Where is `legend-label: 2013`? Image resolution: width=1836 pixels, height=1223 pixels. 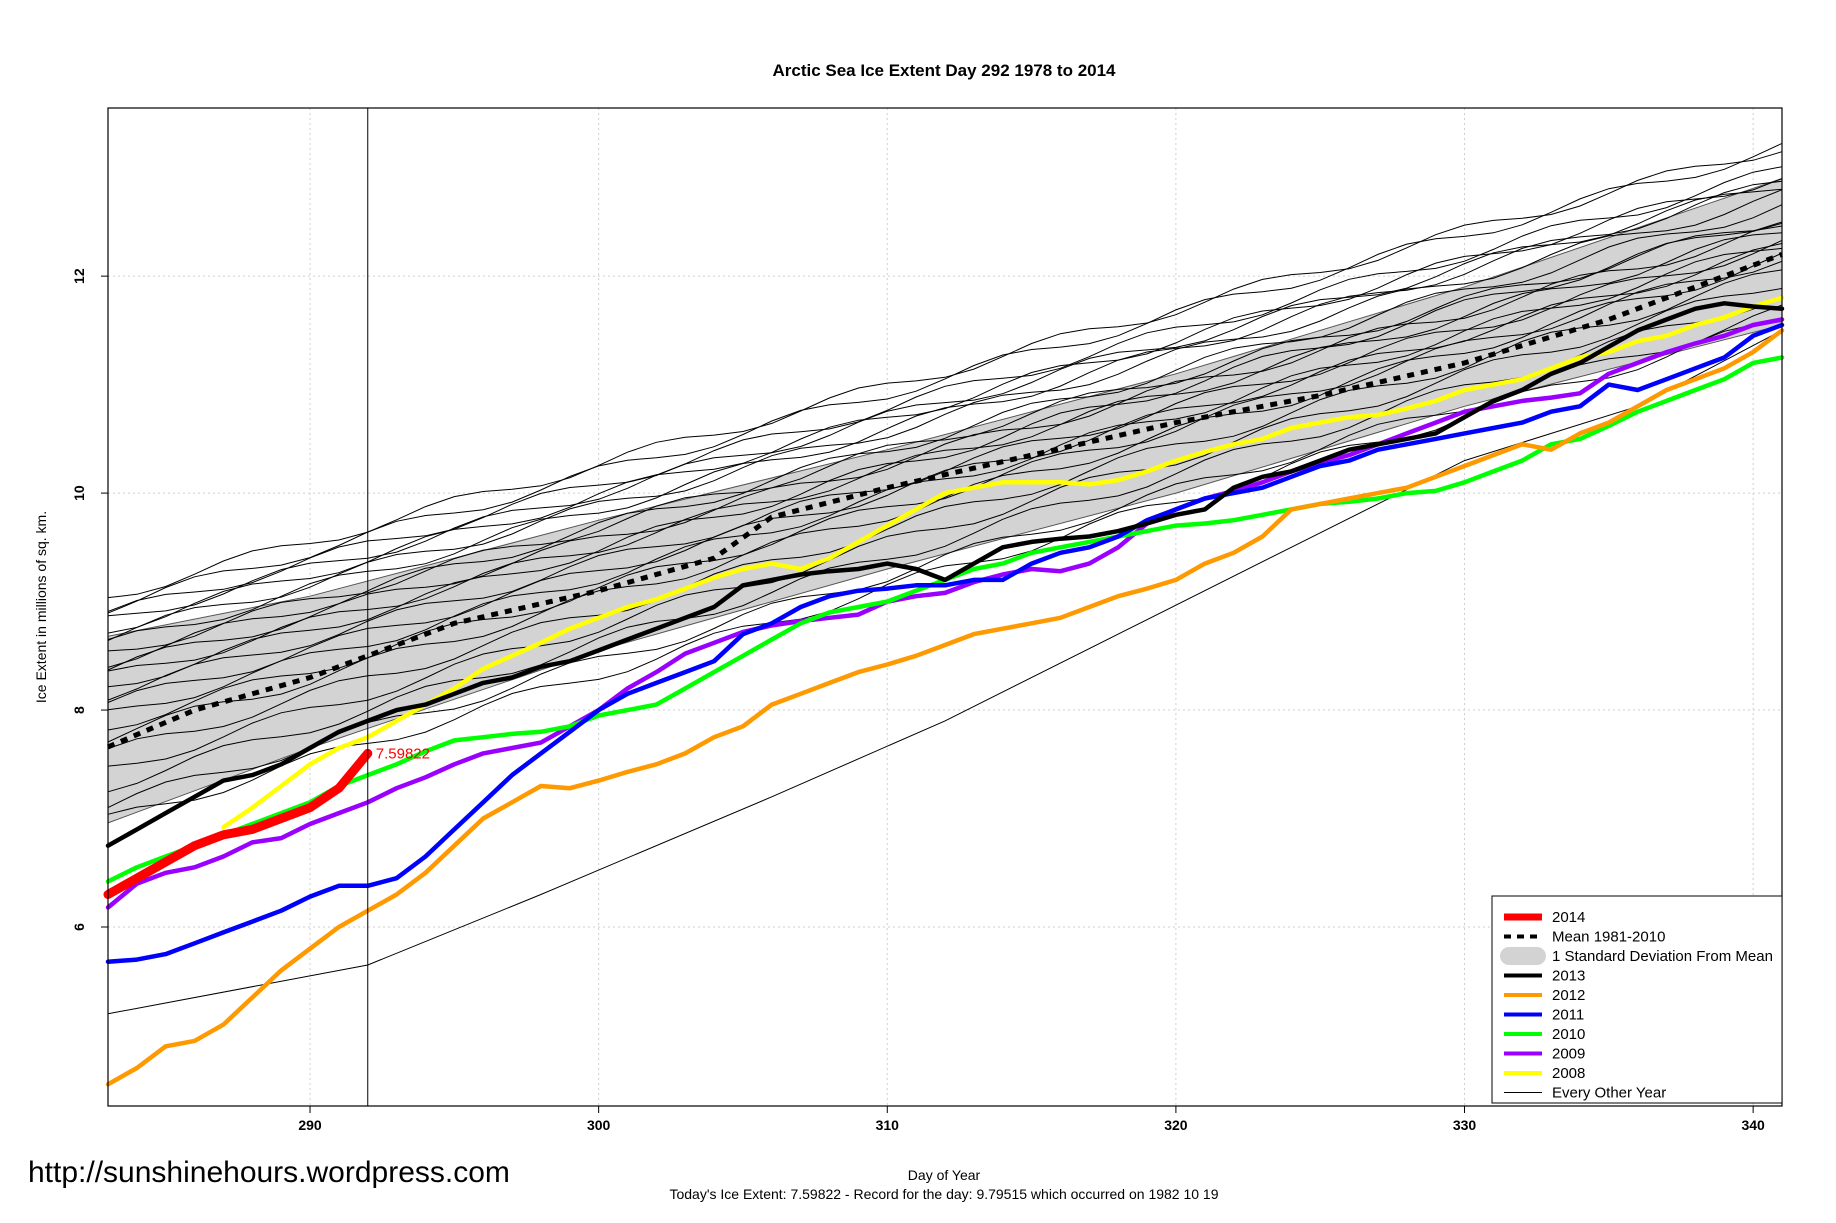
legend-label: 2013 is located at coordinates (1568, 976).